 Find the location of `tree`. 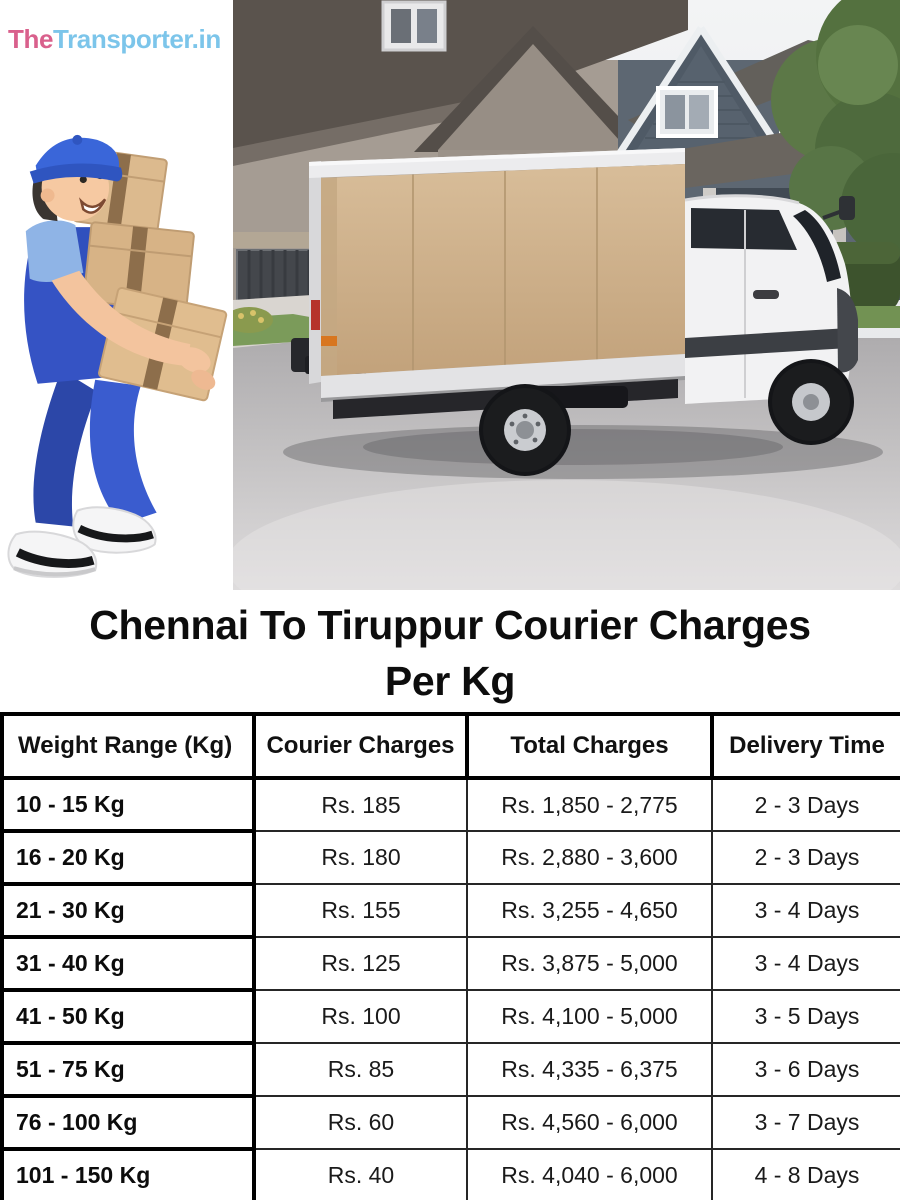

tree is located at coordinates (835, 150).